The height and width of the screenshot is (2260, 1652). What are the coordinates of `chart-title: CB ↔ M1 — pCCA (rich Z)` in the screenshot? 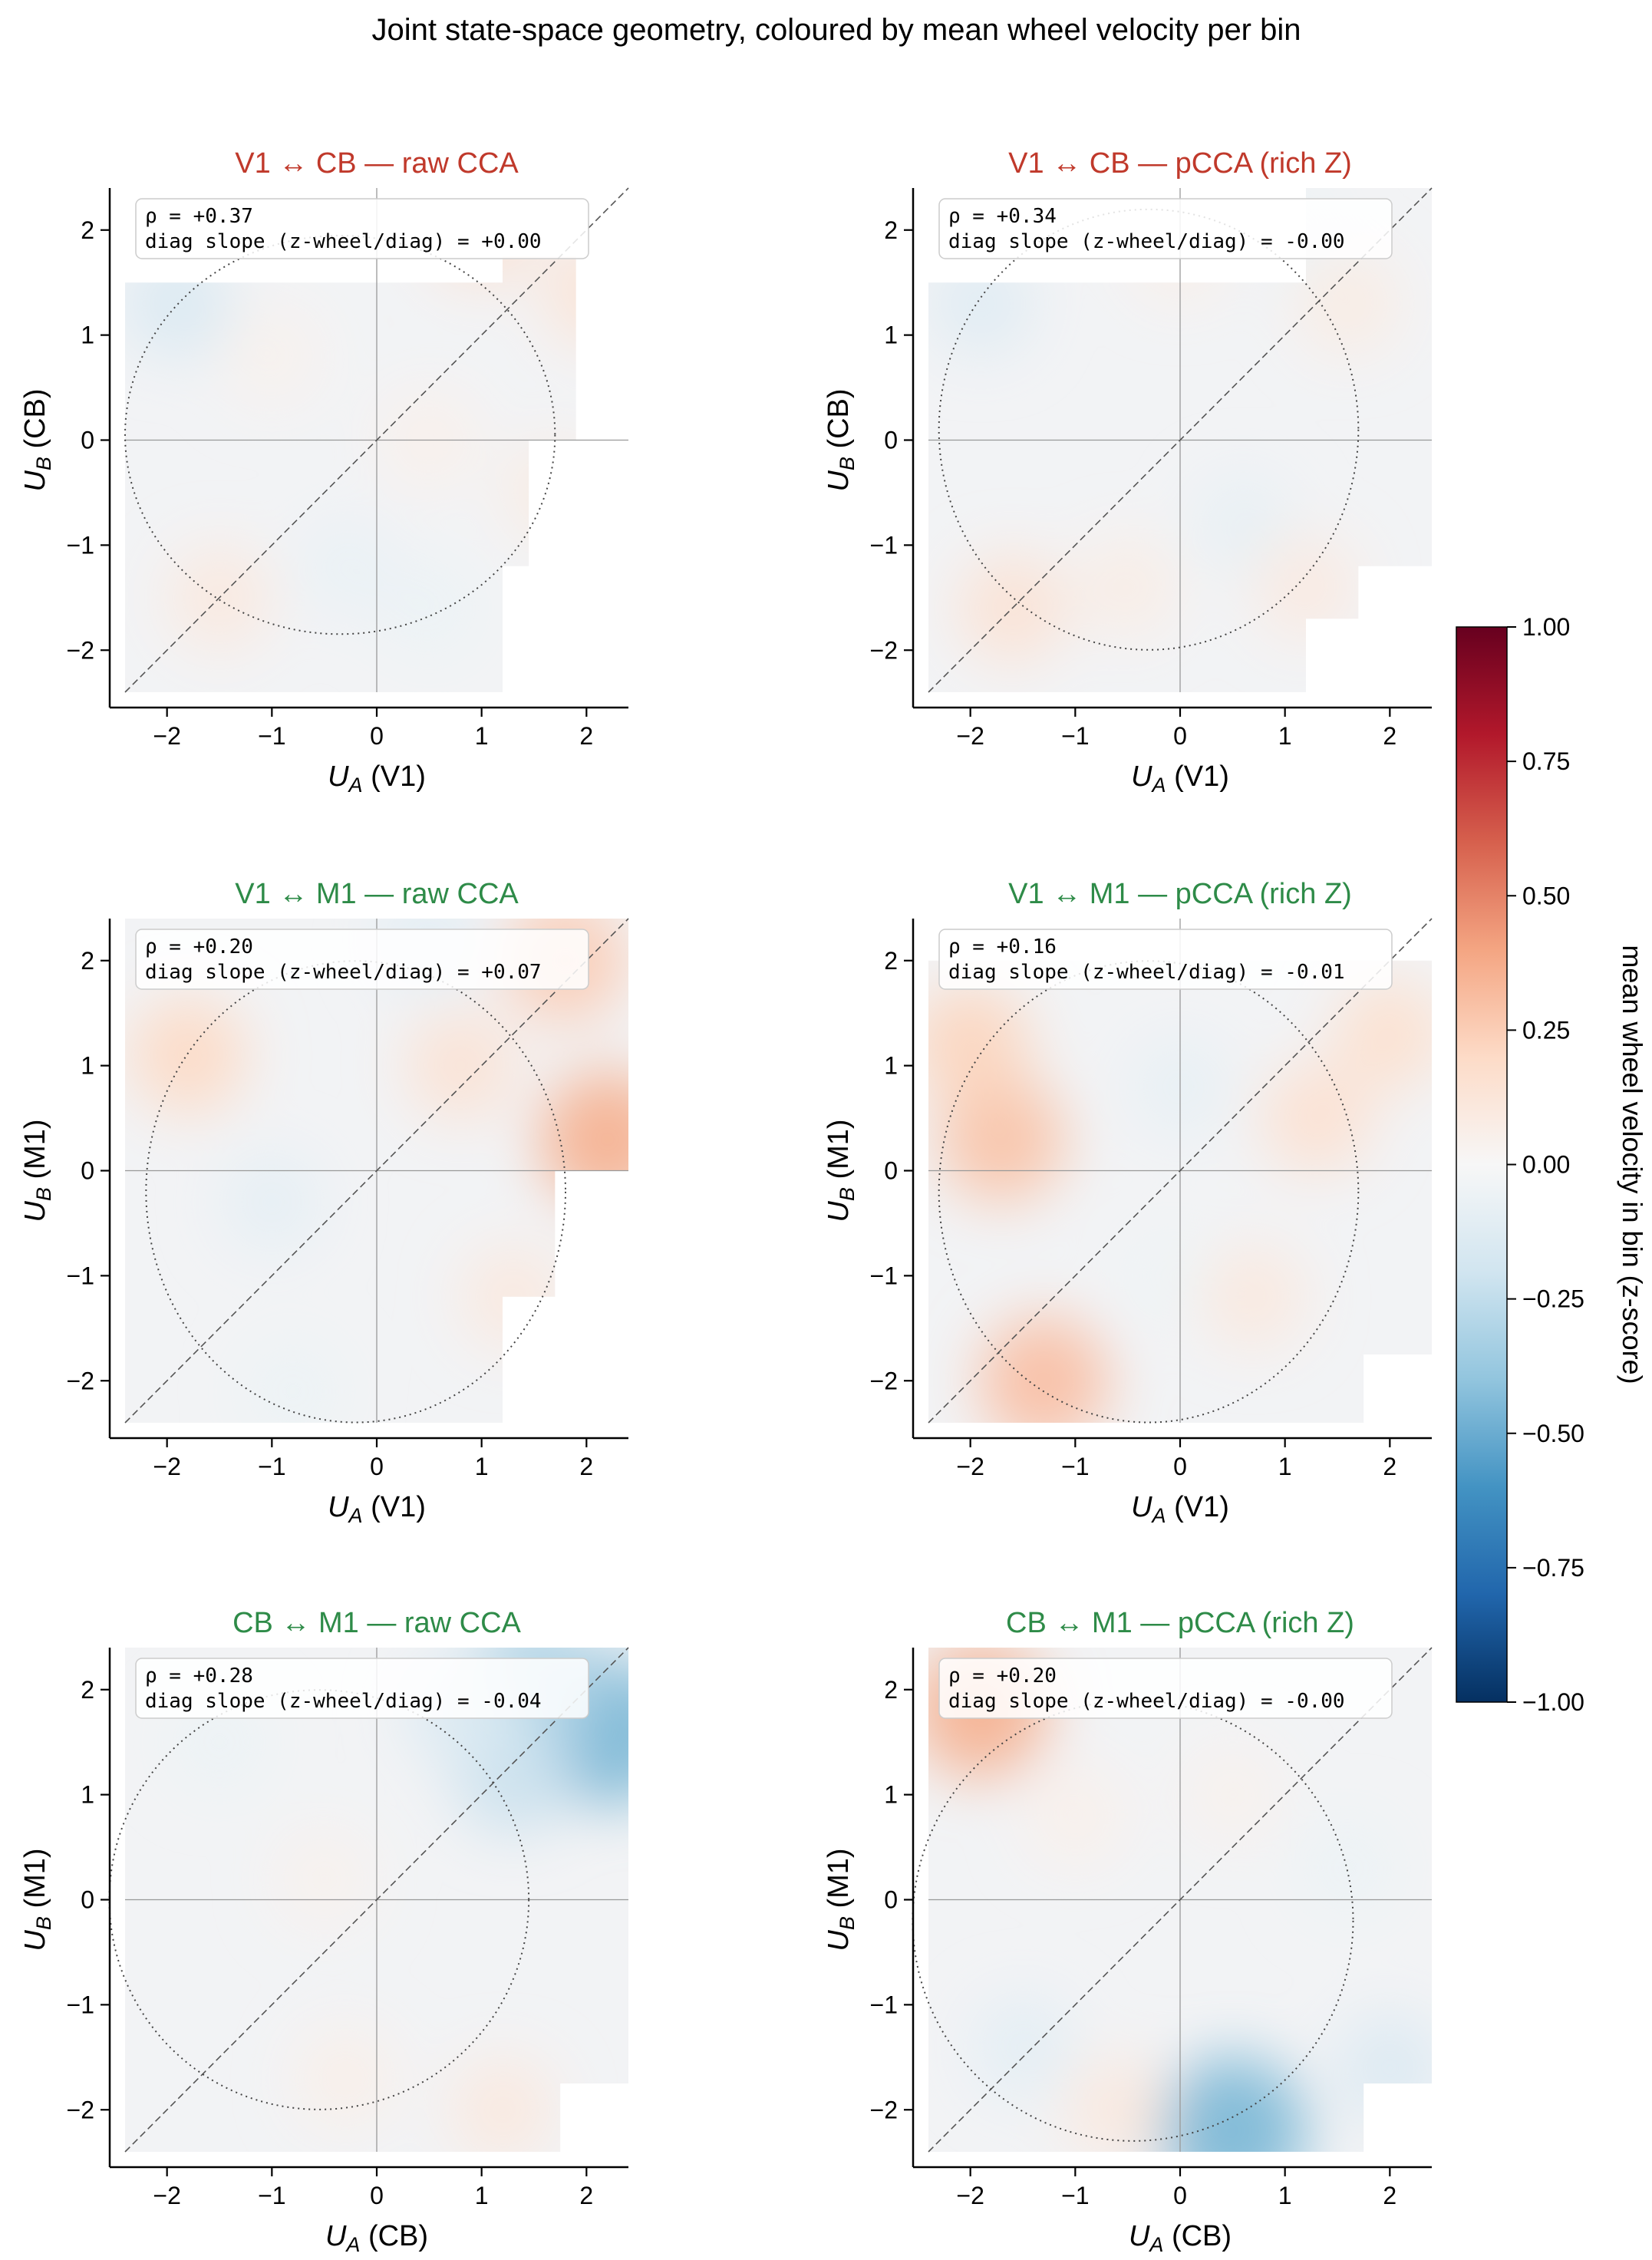 It's located at (1180, 1623).